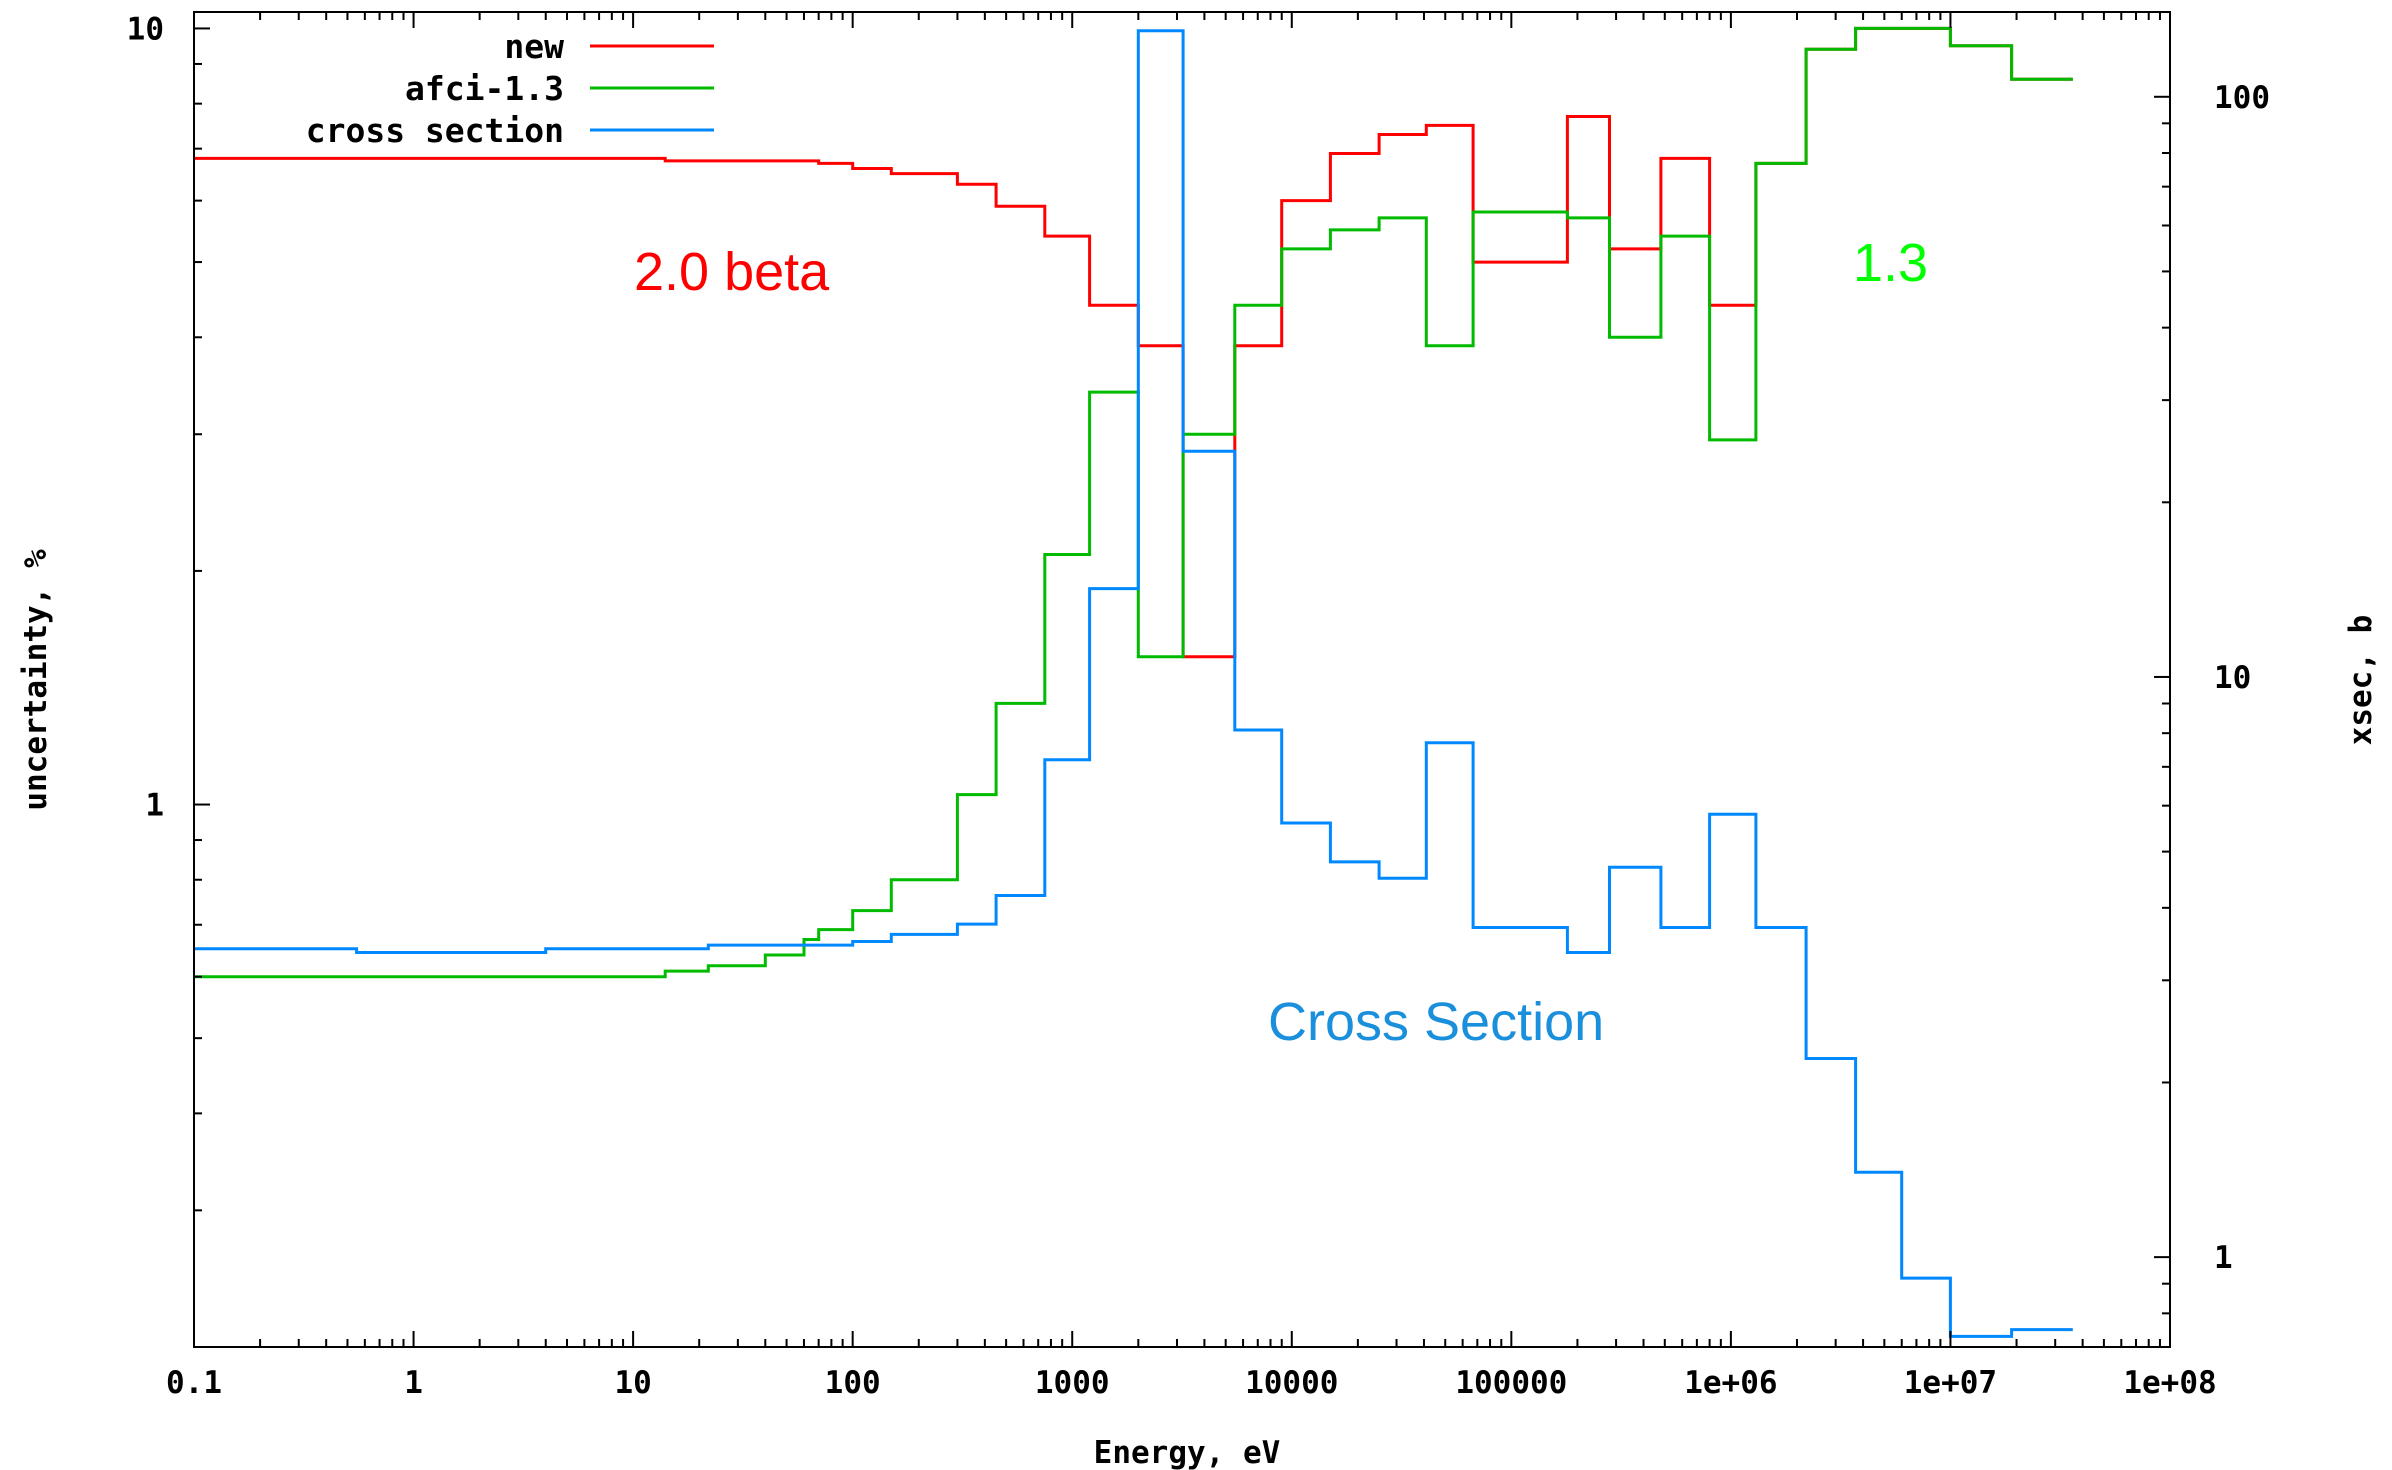  I want to click on legend-label: afci-1.3, so click(484, 88).